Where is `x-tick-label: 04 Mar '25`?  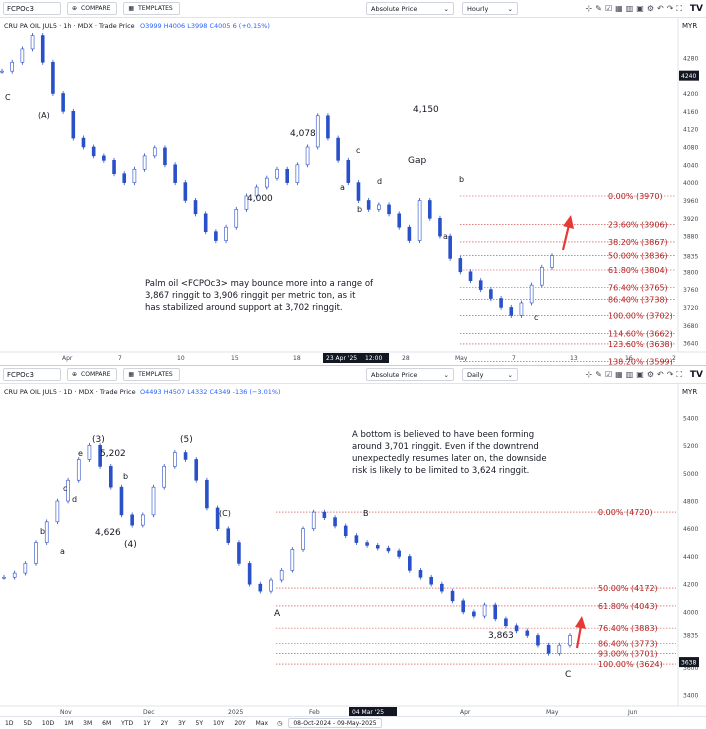
x-tick-label: 04 Mar '25 is located at coordinates (368, 712).